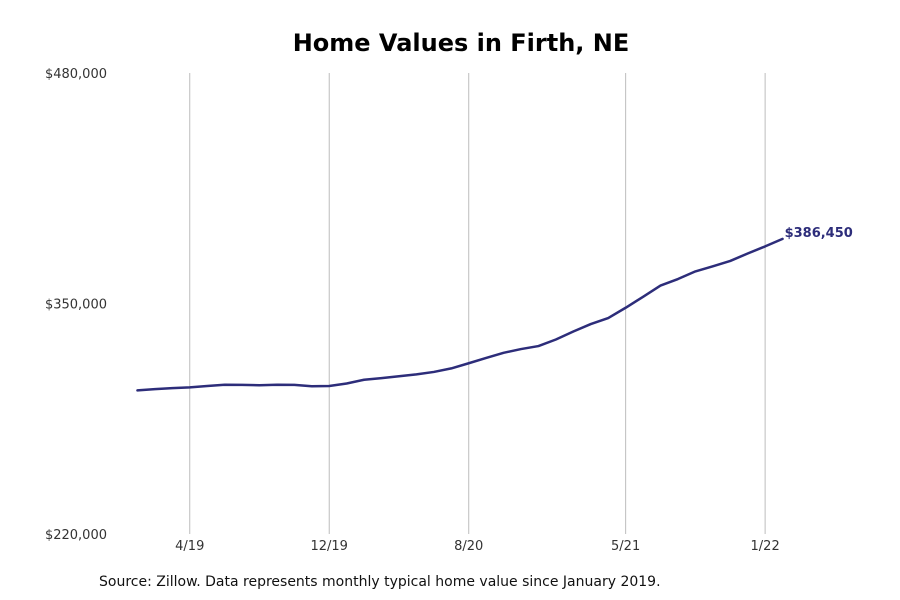  I want to click on x-tick-label: 12/19, so click(328, 546).